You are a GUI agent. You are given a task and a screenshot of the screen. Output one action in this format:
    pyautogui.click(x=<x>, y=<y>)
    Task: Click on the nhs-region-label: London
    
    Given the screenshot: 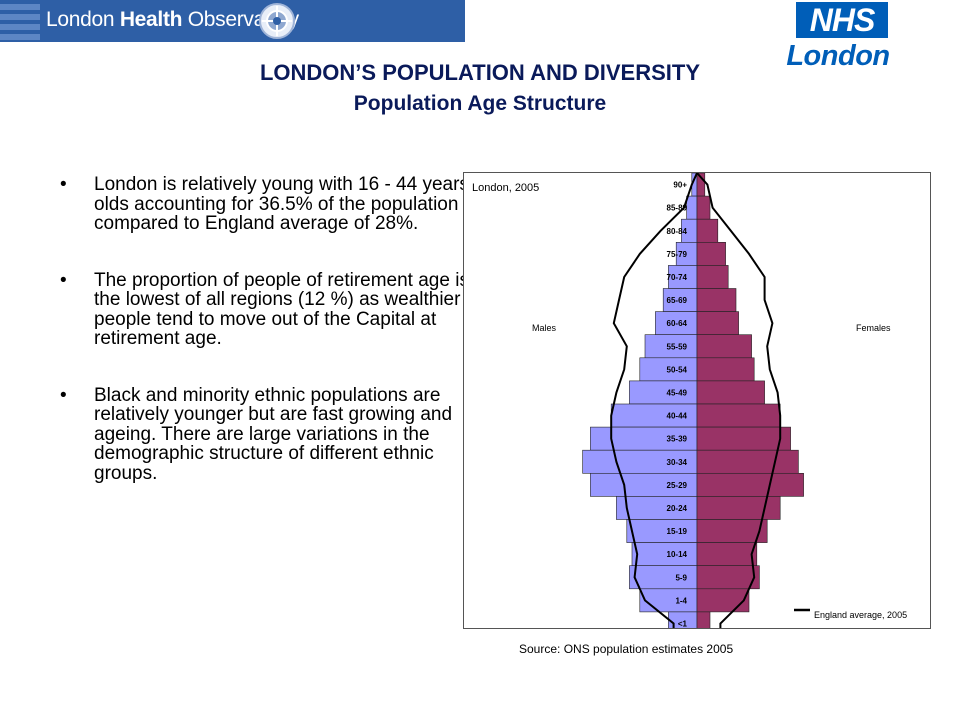 What is the action you would take?
    pyautogui.click(x=838, y=56)
    